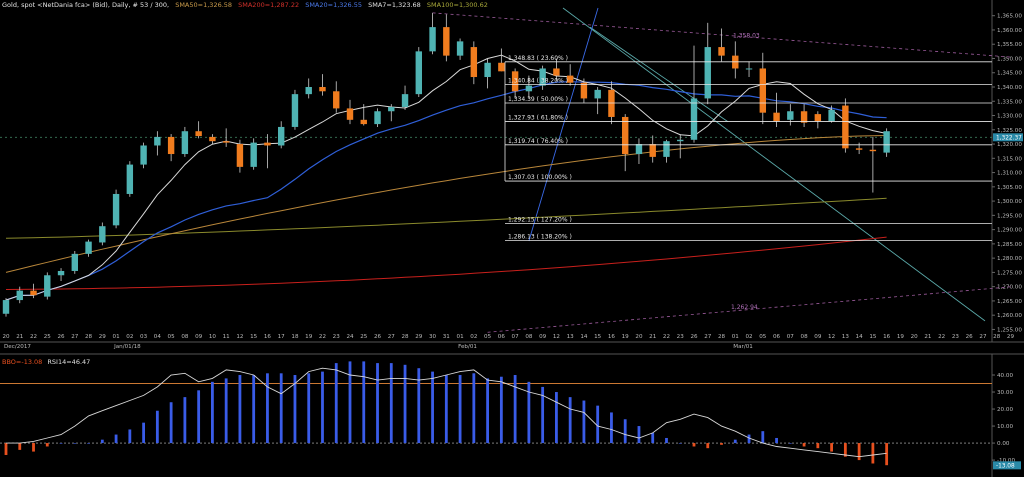 The width and height of the screenshot is (1024, 477). Describe the element at coordinates (538, 58) in the screenshot. I see `fib-level-label: 1,348.83 ( 23.60% )` at that location.